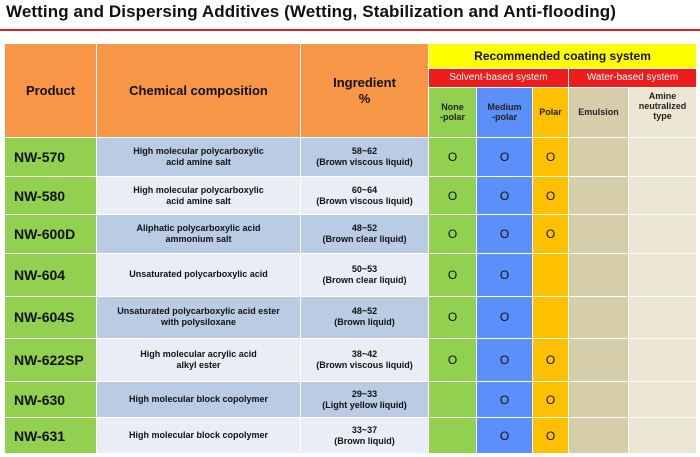  What do you see at coordinates (50, 157) in the screenshot?
I see `product-name: NW-570` at bounding box center [50, 157].